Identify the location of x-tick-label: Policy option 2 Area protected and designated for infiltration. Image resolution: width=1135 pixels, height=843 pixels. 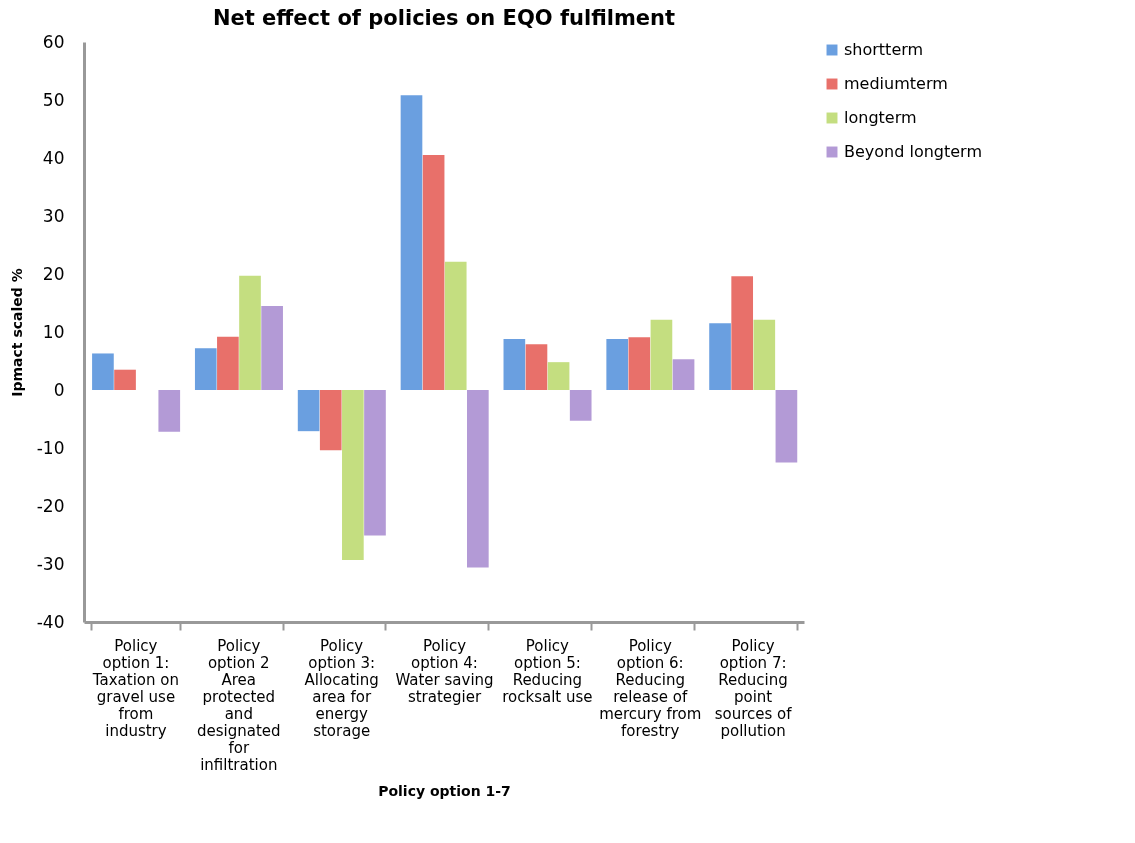
(238, 705).